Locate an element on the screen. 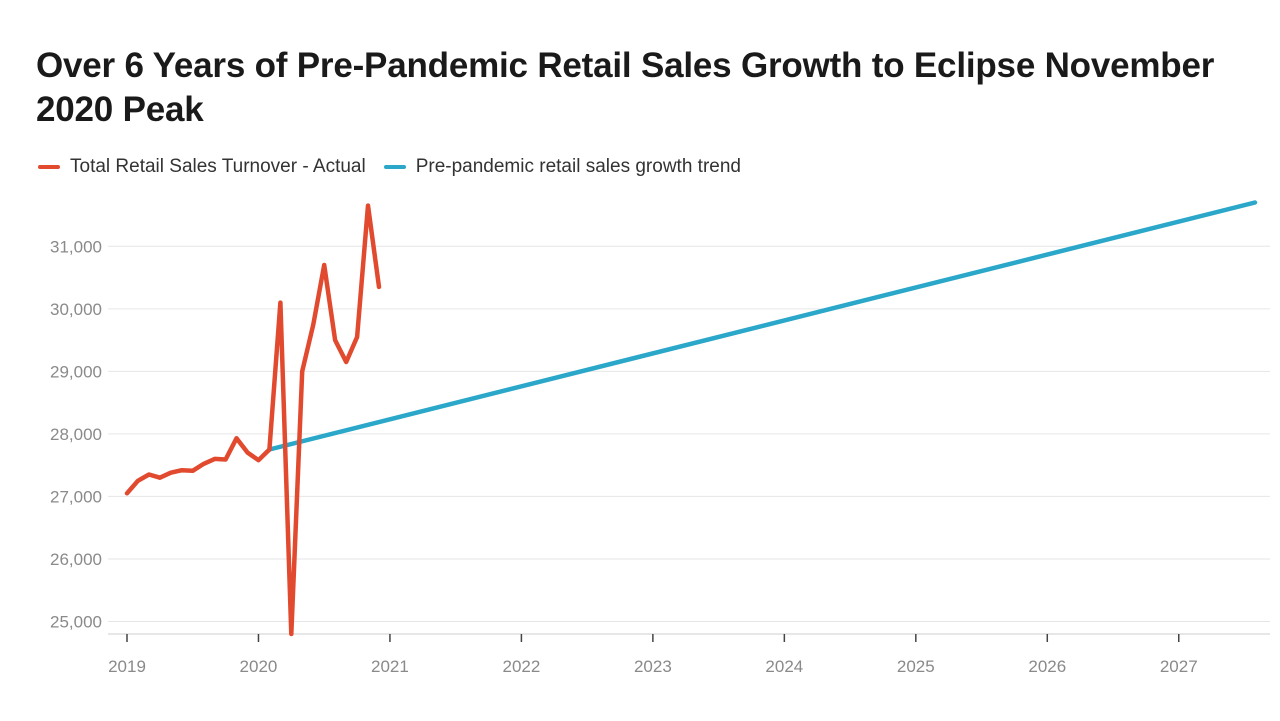 The width and height of the screenshot is (1280, 721). y-tick-label: 30,000 is located at coordinates (76, 309).